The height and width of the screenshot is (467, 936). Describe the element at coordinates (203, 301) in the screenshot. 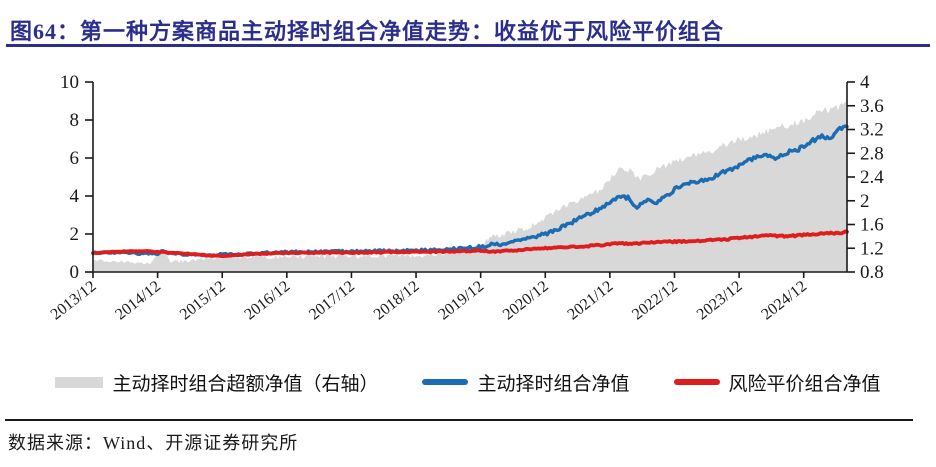

I see `x-tick-label: 2015/12` at that location.